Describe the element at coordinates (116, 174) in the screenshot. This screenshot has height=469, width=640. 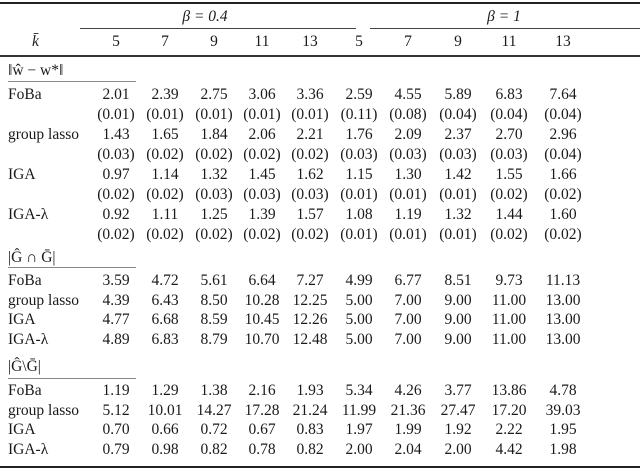
I see `value-cell: 0.97` at that location.